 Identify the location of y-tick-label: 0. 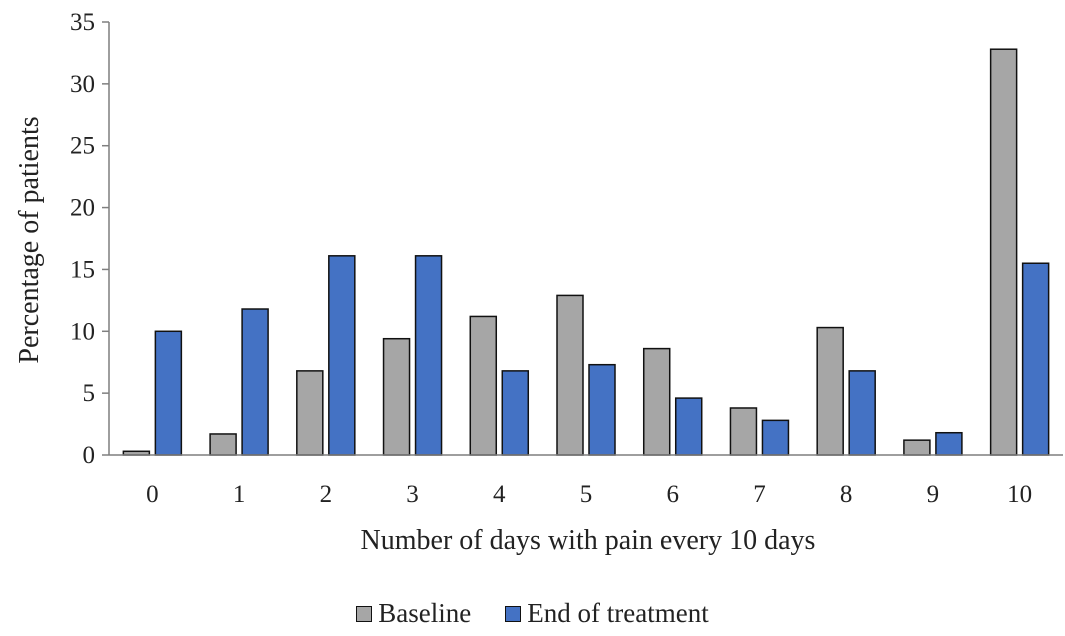
(89, 455).